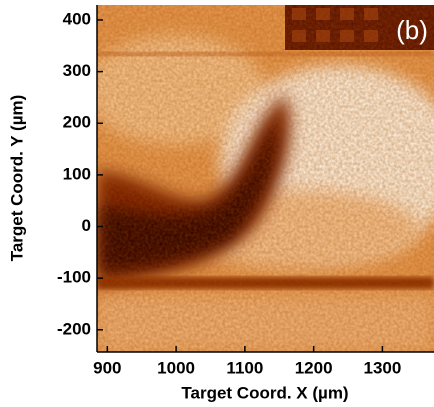 The height and width of the screenshot is (407, 434). What do you see at coordinates (77, 122) in the screenshot?
I see `y-tick-label: 200` at bounding box center [77, 122].